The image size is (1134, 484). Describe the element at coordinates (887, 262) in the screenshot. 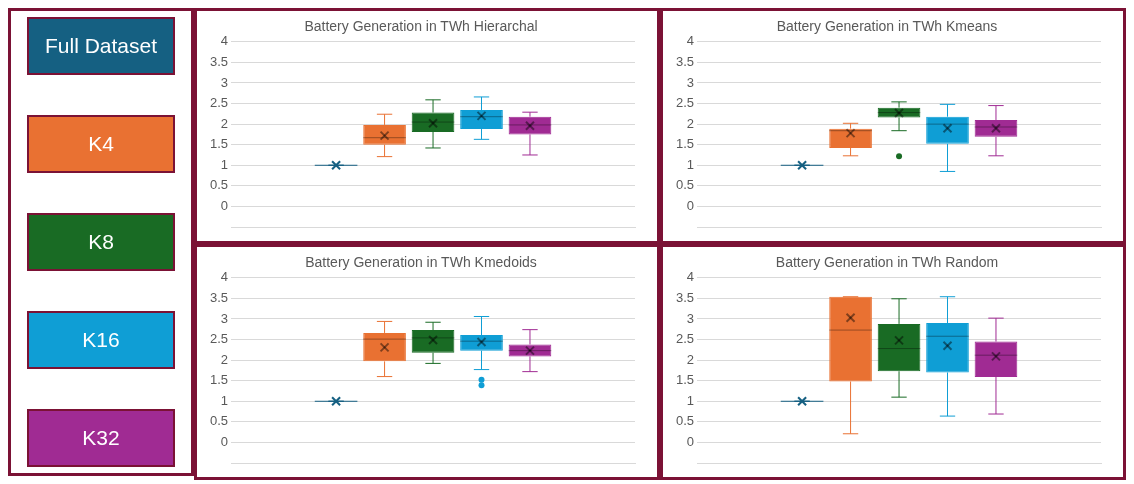

I see `chart-title: Battery Generation in TWh Random` at that location.